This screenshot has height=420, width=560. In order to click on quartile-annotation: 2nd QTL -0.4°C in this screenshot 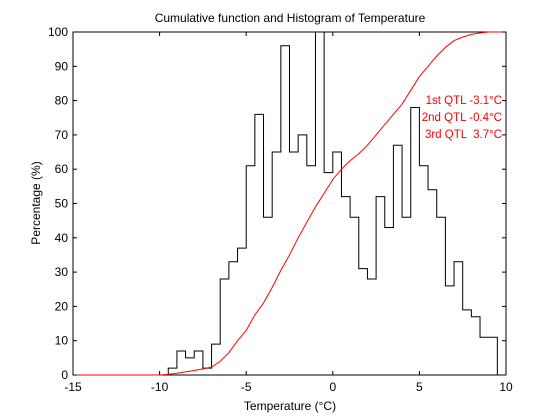, I will do `click(462, 118)`.